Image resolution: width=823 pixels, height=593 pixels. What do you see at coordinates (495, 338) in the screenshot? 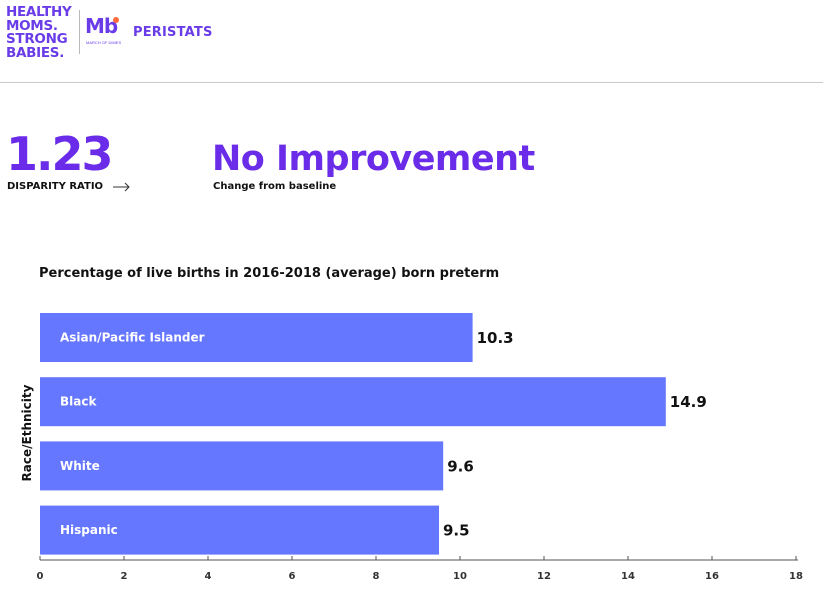
I see `bar-value-label: 10.3` at bounding box center [495, 338].